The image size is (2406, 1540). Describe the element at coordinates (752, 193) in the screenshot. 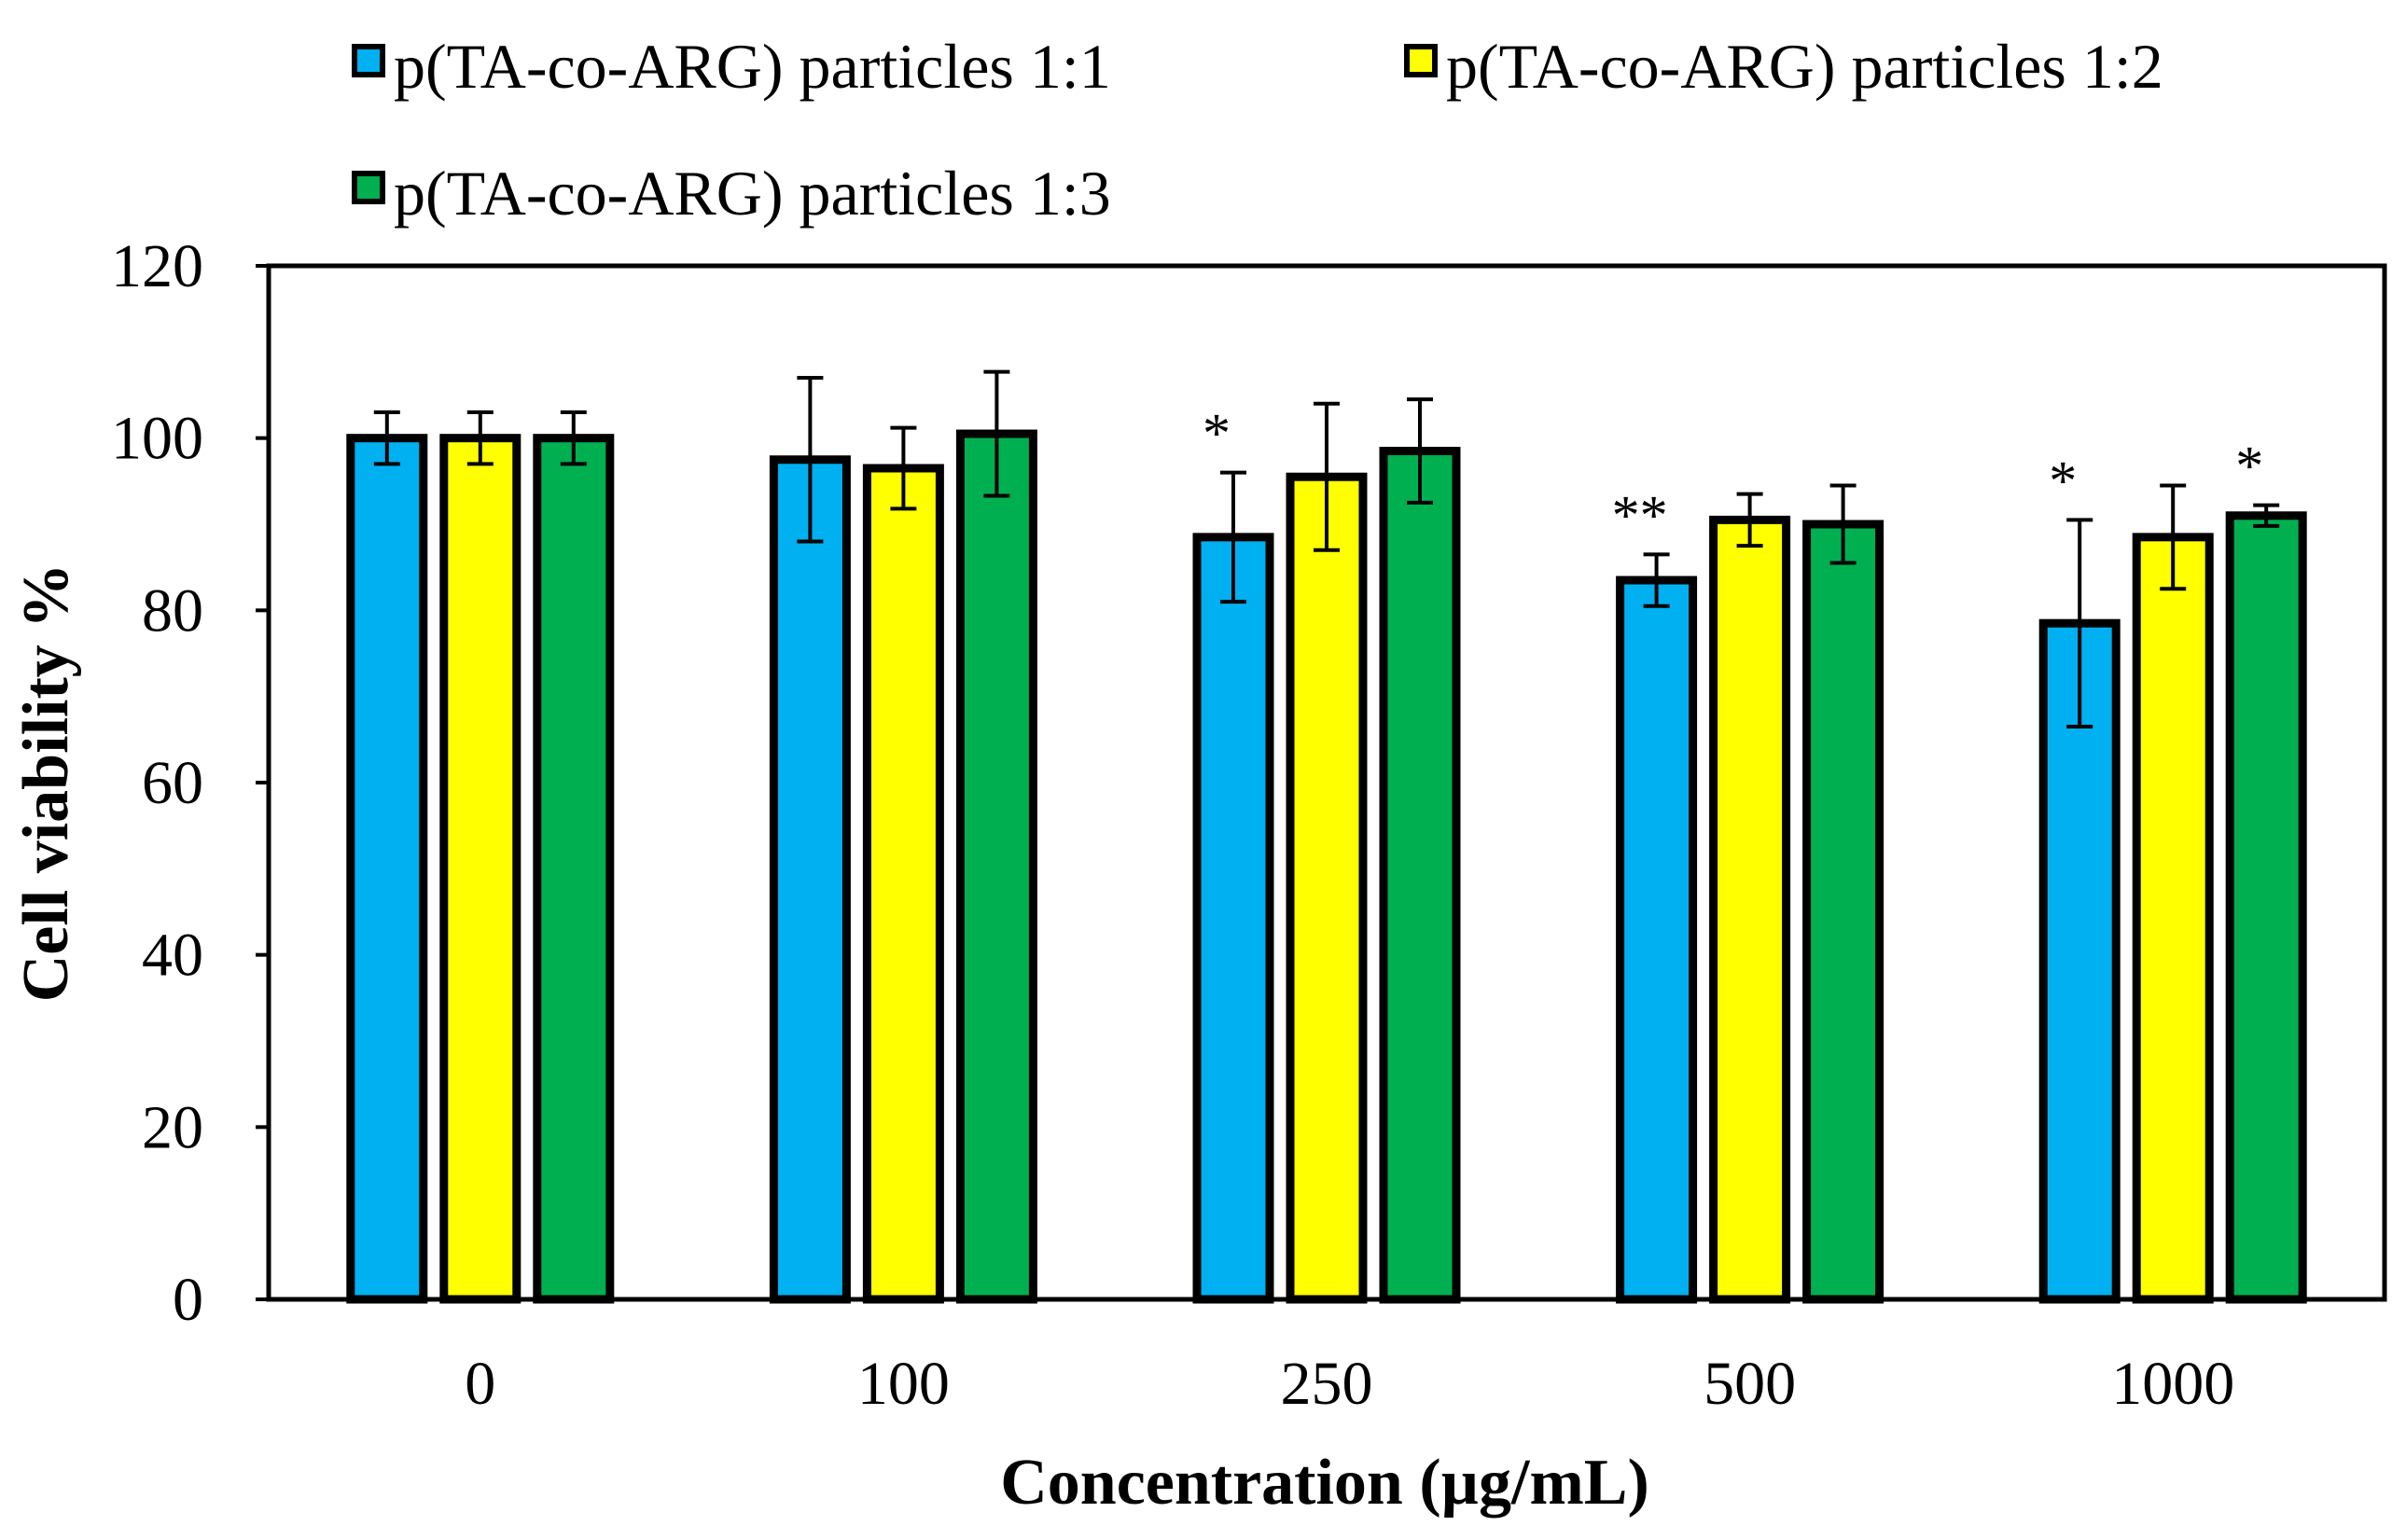

I see `legend-label: p(TA-co-ARG) particles 1:3` at that location.